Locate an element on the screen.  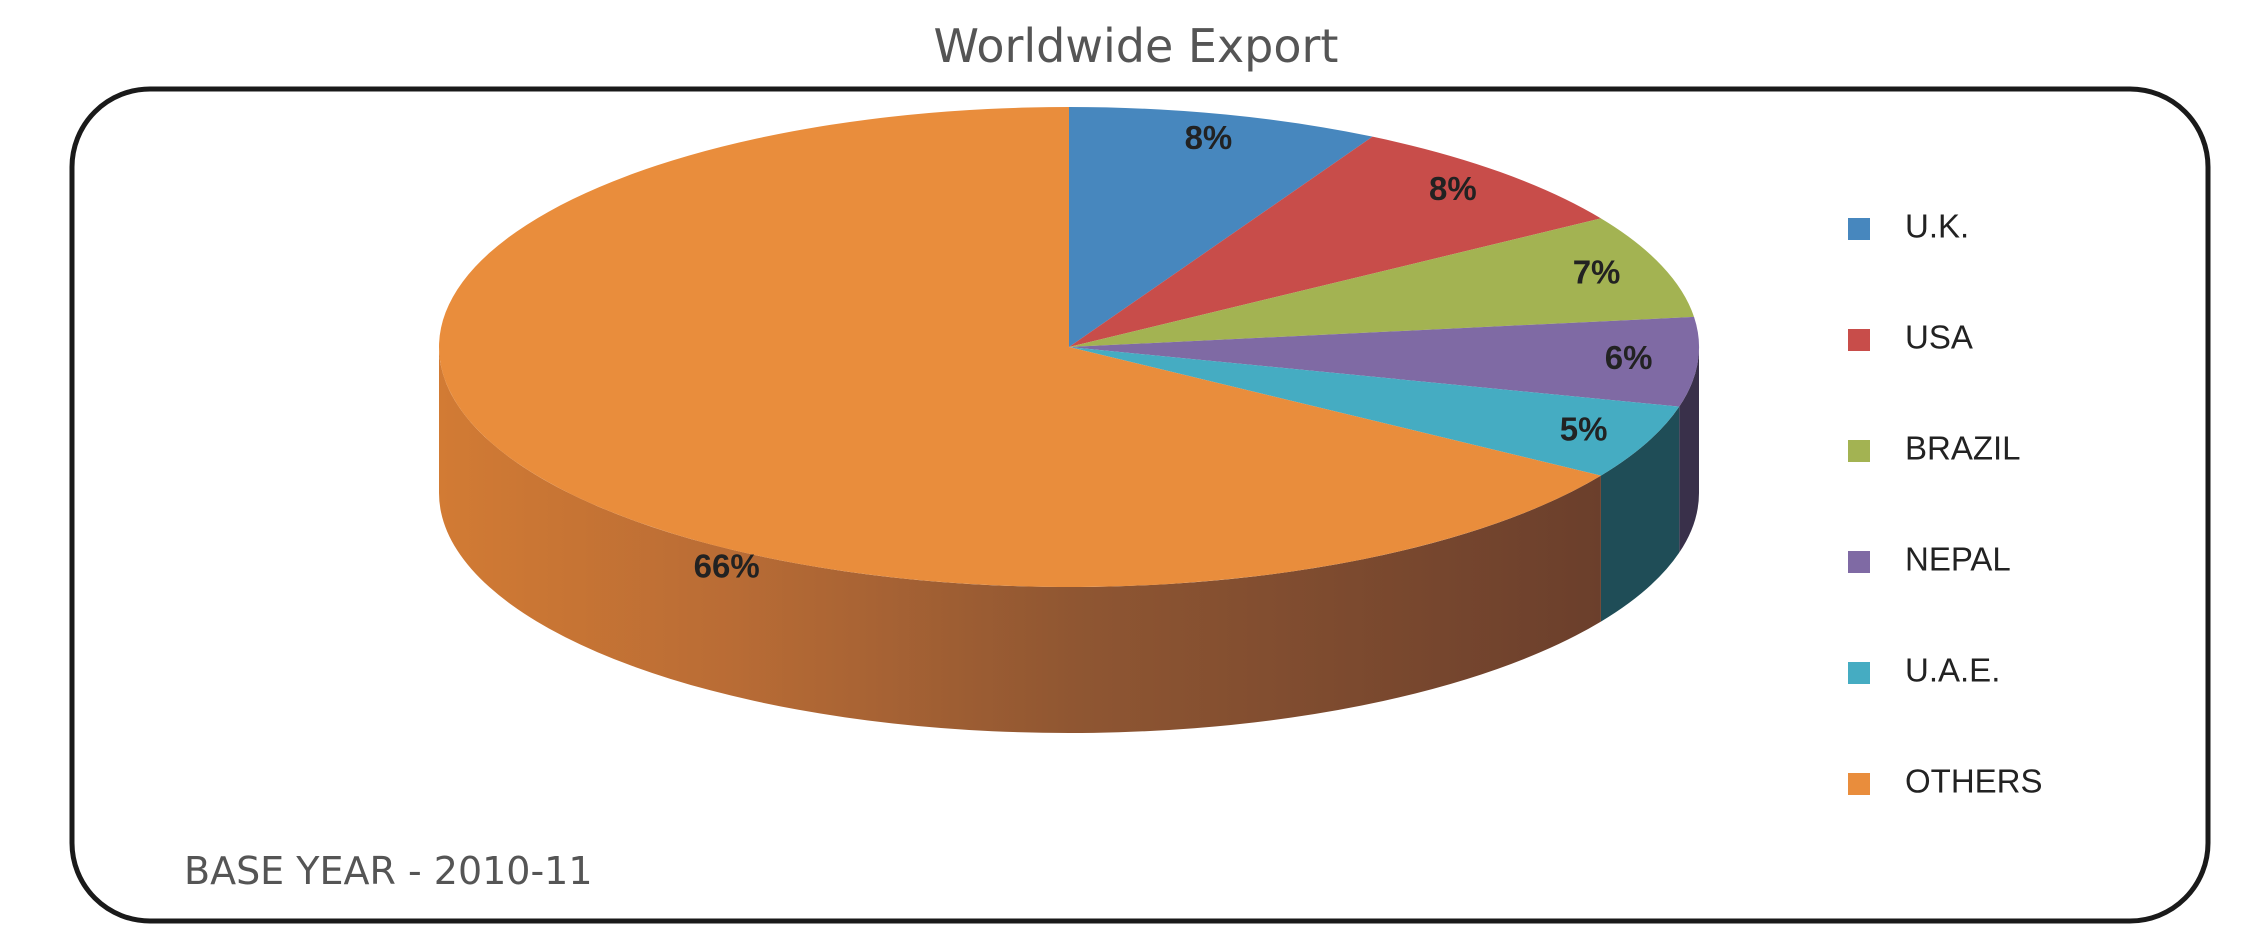
legend-swatch-u-a-e is located at coordinates (1859, 673).